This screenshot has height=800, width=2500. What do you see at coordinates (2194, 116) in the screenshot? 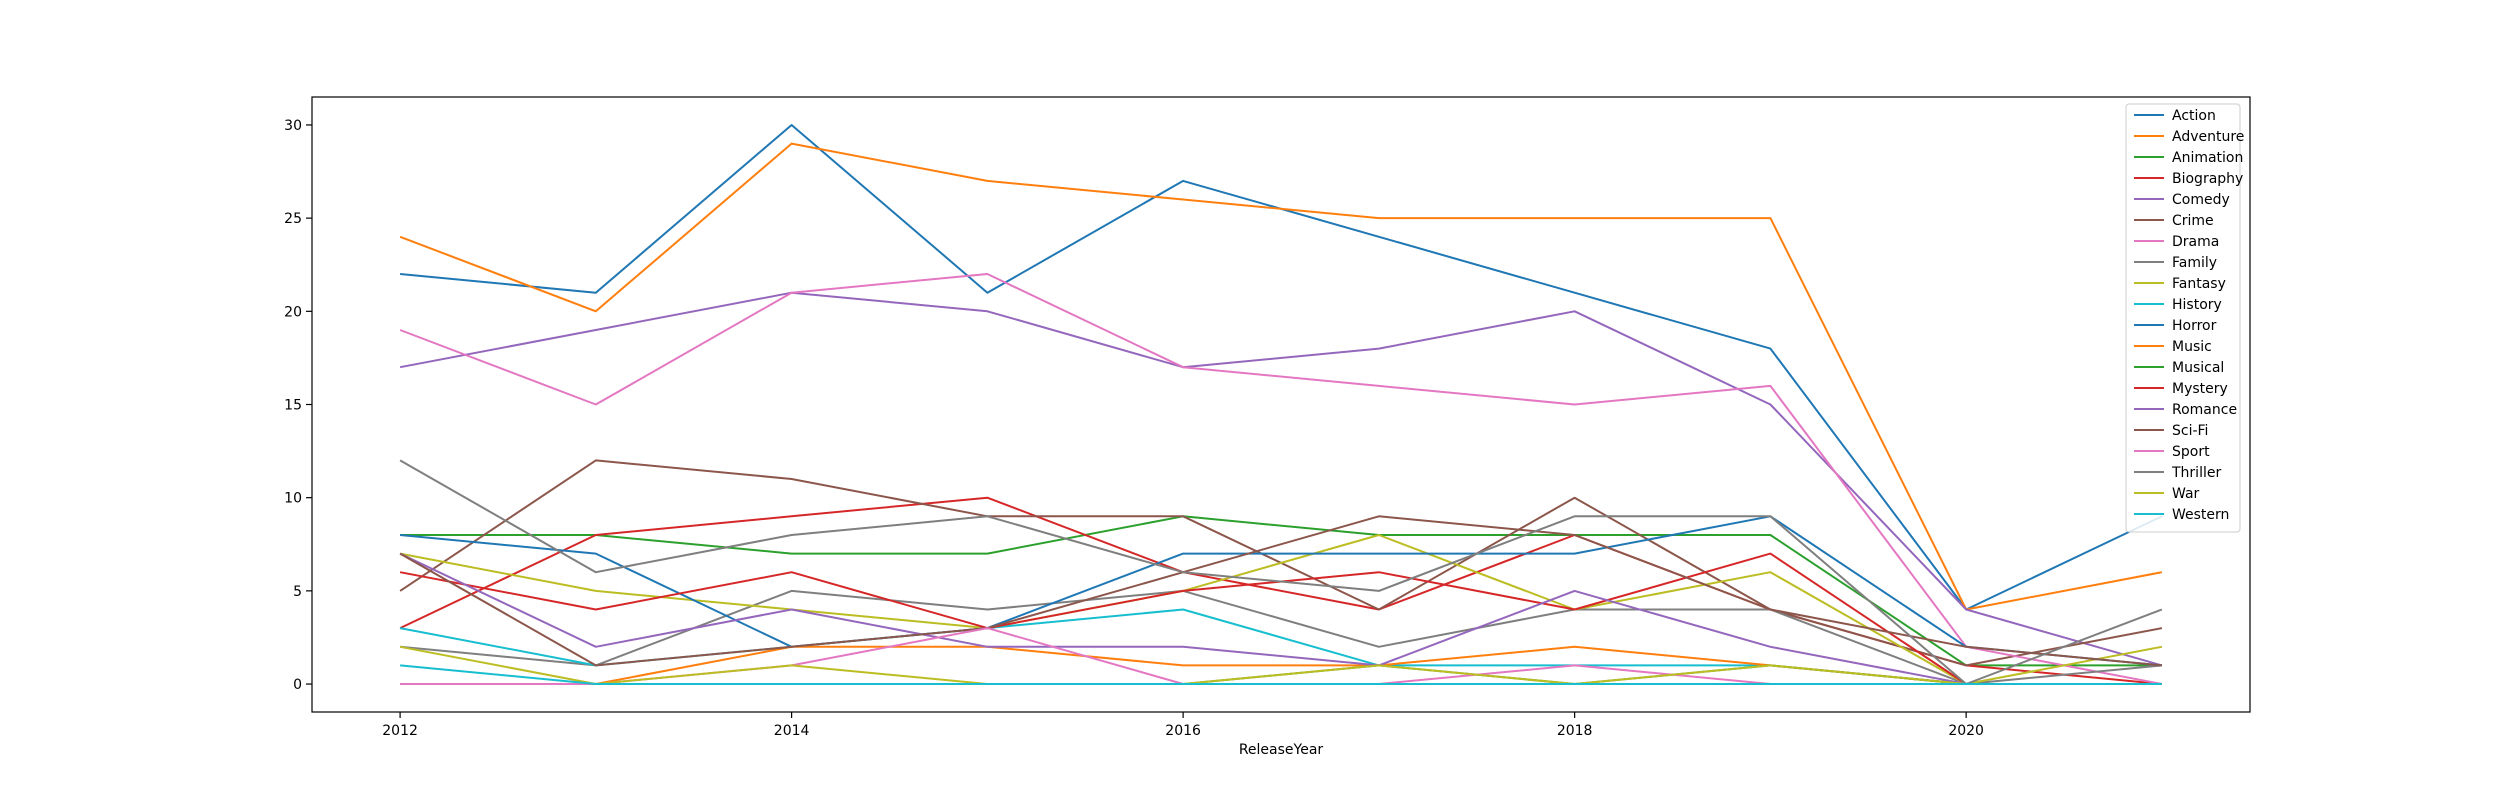
I see `legend-label-action: Action` at bounding box center [2194, 116].